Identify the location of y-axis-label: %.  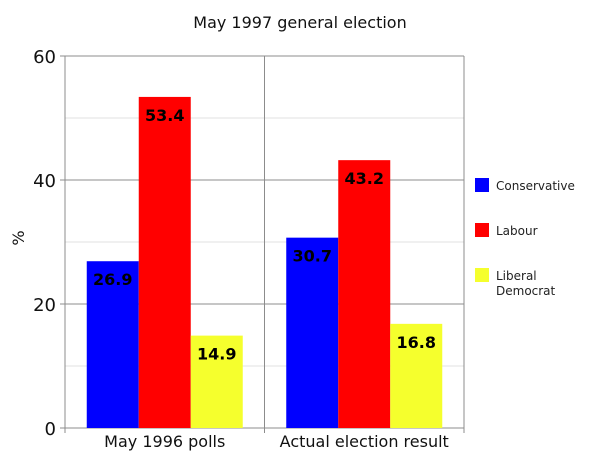
(18, 237).